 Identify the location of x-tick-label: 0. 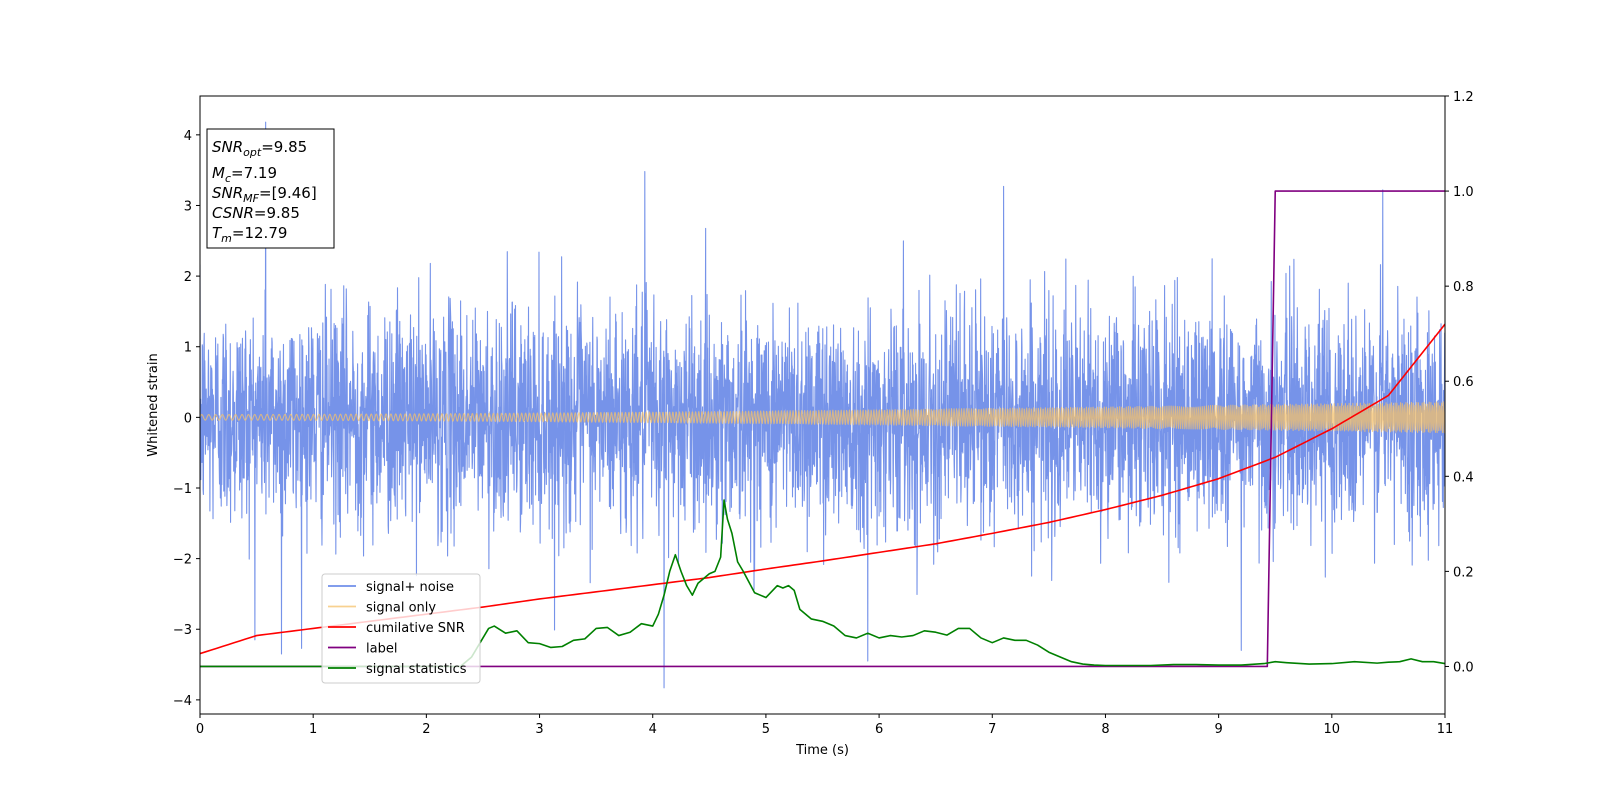
(200, 729).